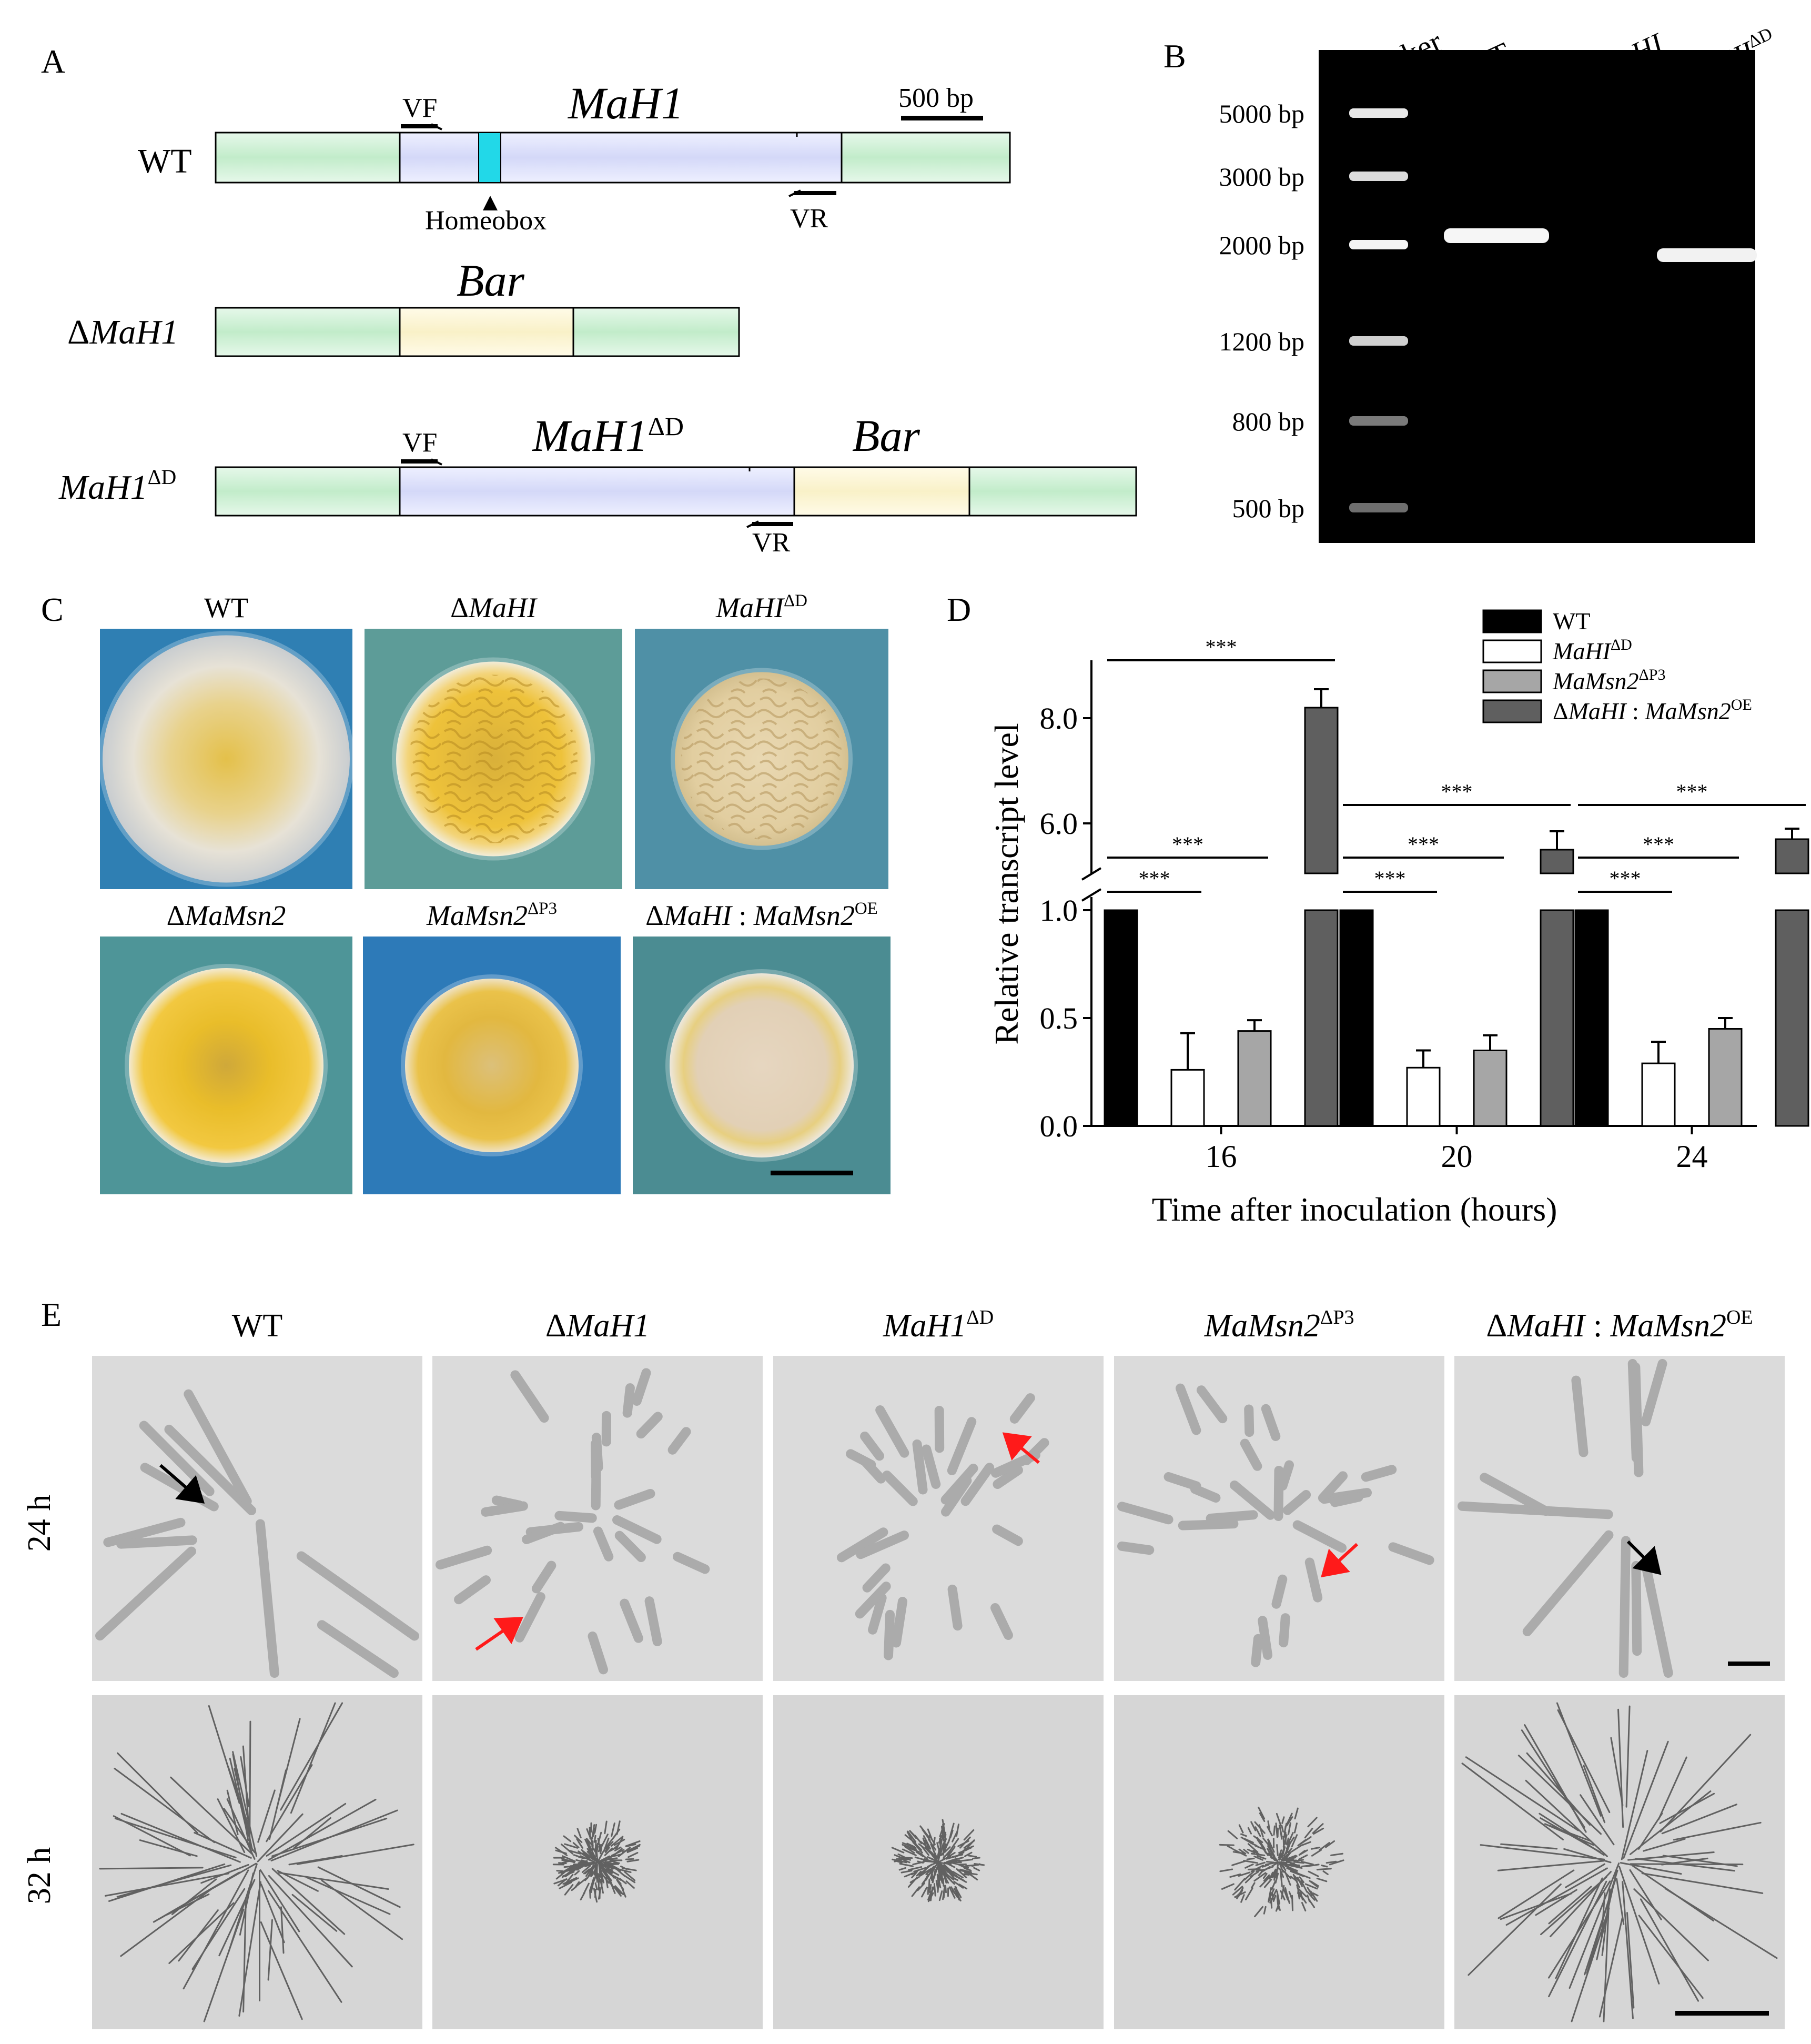 The image size is (1811, 2044). Describe the element at coordinates (1340, 1560) in the screenshot. I see `arrow-mamsn2-icon` at that location.